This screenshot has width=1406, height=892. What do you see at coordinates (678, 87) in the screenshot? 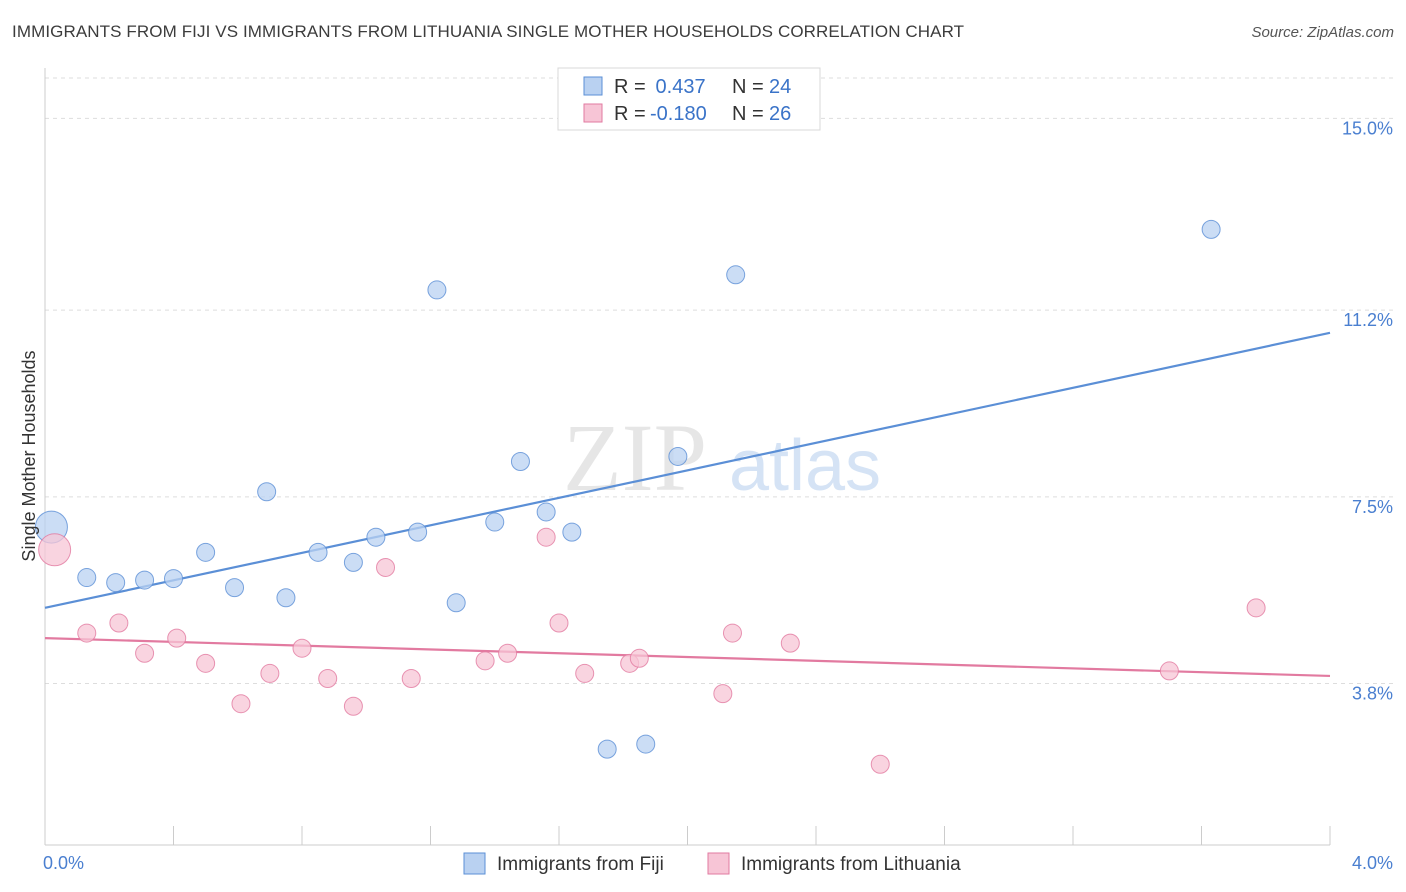
I see `stats-r-value: 0.437` at bounding box center [678, 87].